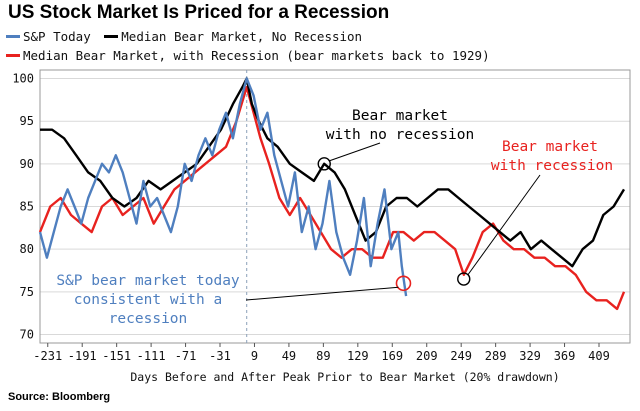 The width and height of the screenshot is (640, 411). Describe the element at coordinates (13, 36) in the screenshot. I see `legend-swatch-sp-today` at that location.